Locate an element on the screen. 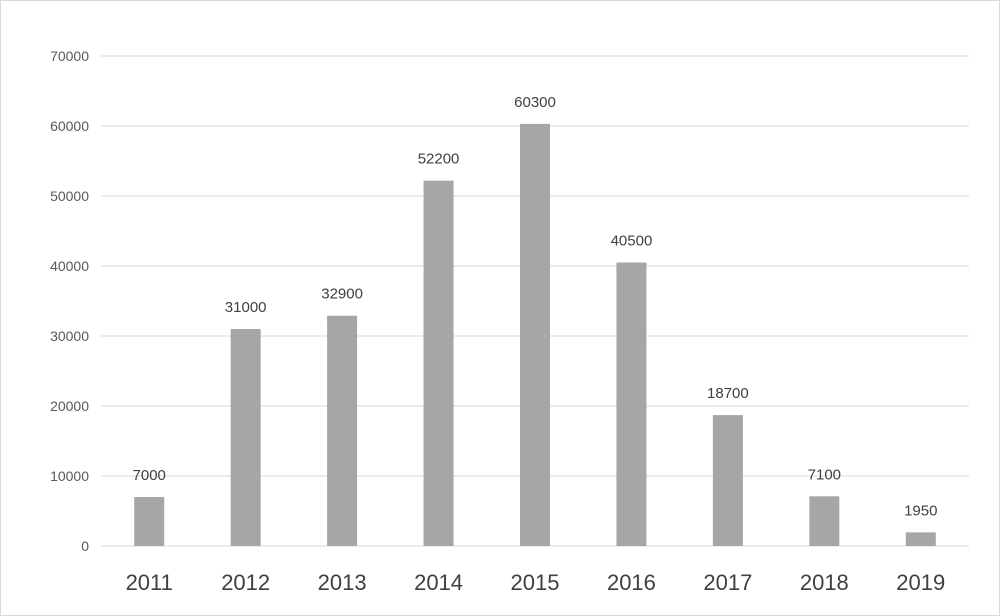  x-axis-category-labels: 2011 2012 2013 2014 2015 2016 2017 2018 2019 is located at coordinates (536, 582).